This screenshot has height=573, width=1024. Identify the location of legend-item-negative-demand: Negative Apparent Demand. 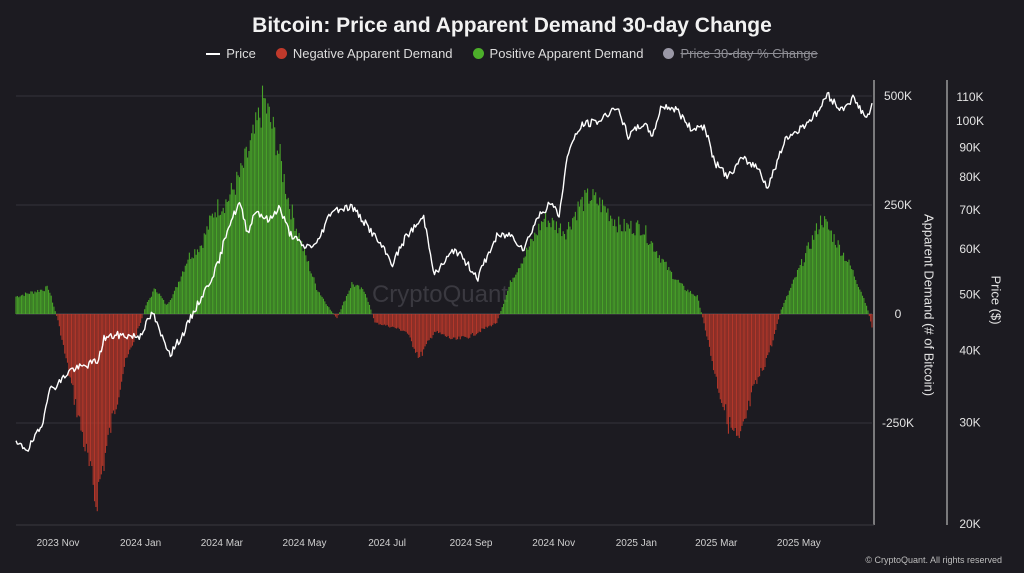
(364, 53).